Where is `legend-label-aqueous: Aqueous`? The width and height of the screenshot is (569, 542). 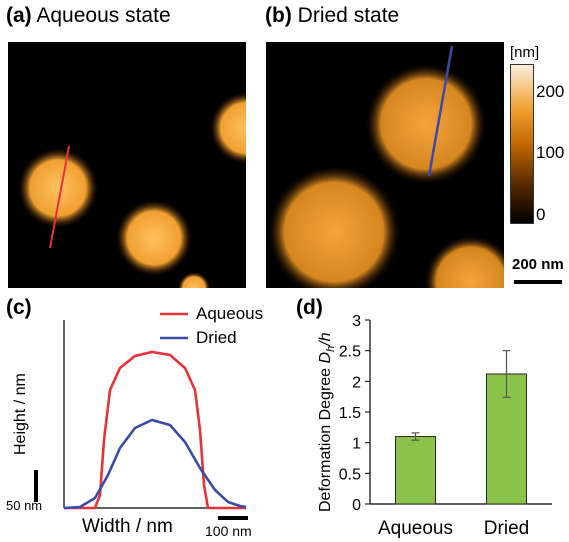
legend-label-aqueous: Aqueous is located at coordinates (230, 313).